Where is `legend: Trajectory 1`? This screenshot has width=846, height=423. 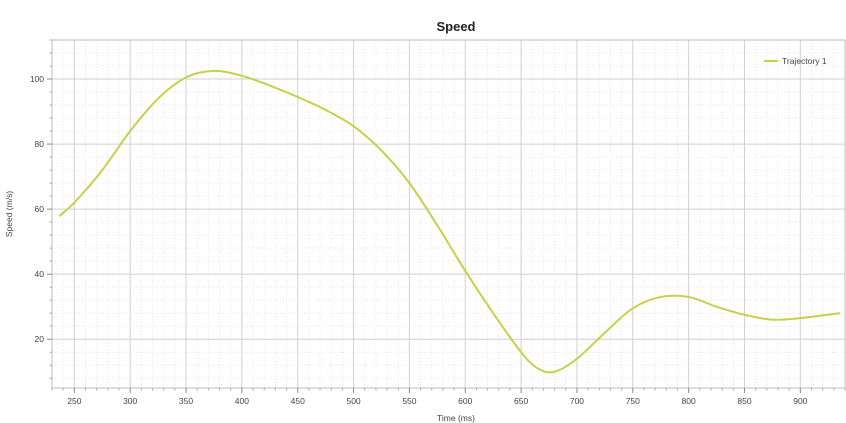 legend: Trajectory 1 is located at coordinates (795, 61).